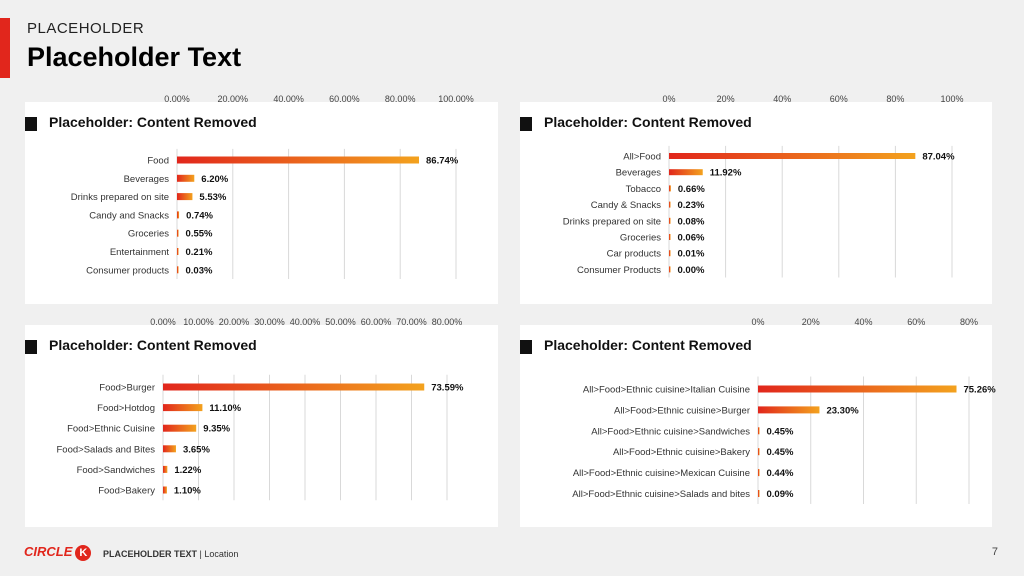  Describe the element at coordinates (216, 429) in the screenshot. I see `data-label: 9.35%` at that location.